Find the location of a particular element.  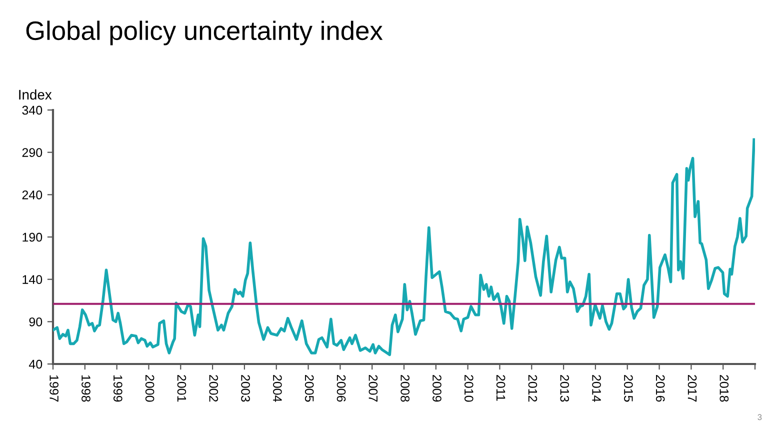

x-tick-label: 1999 is located at coordinates (117, 388).